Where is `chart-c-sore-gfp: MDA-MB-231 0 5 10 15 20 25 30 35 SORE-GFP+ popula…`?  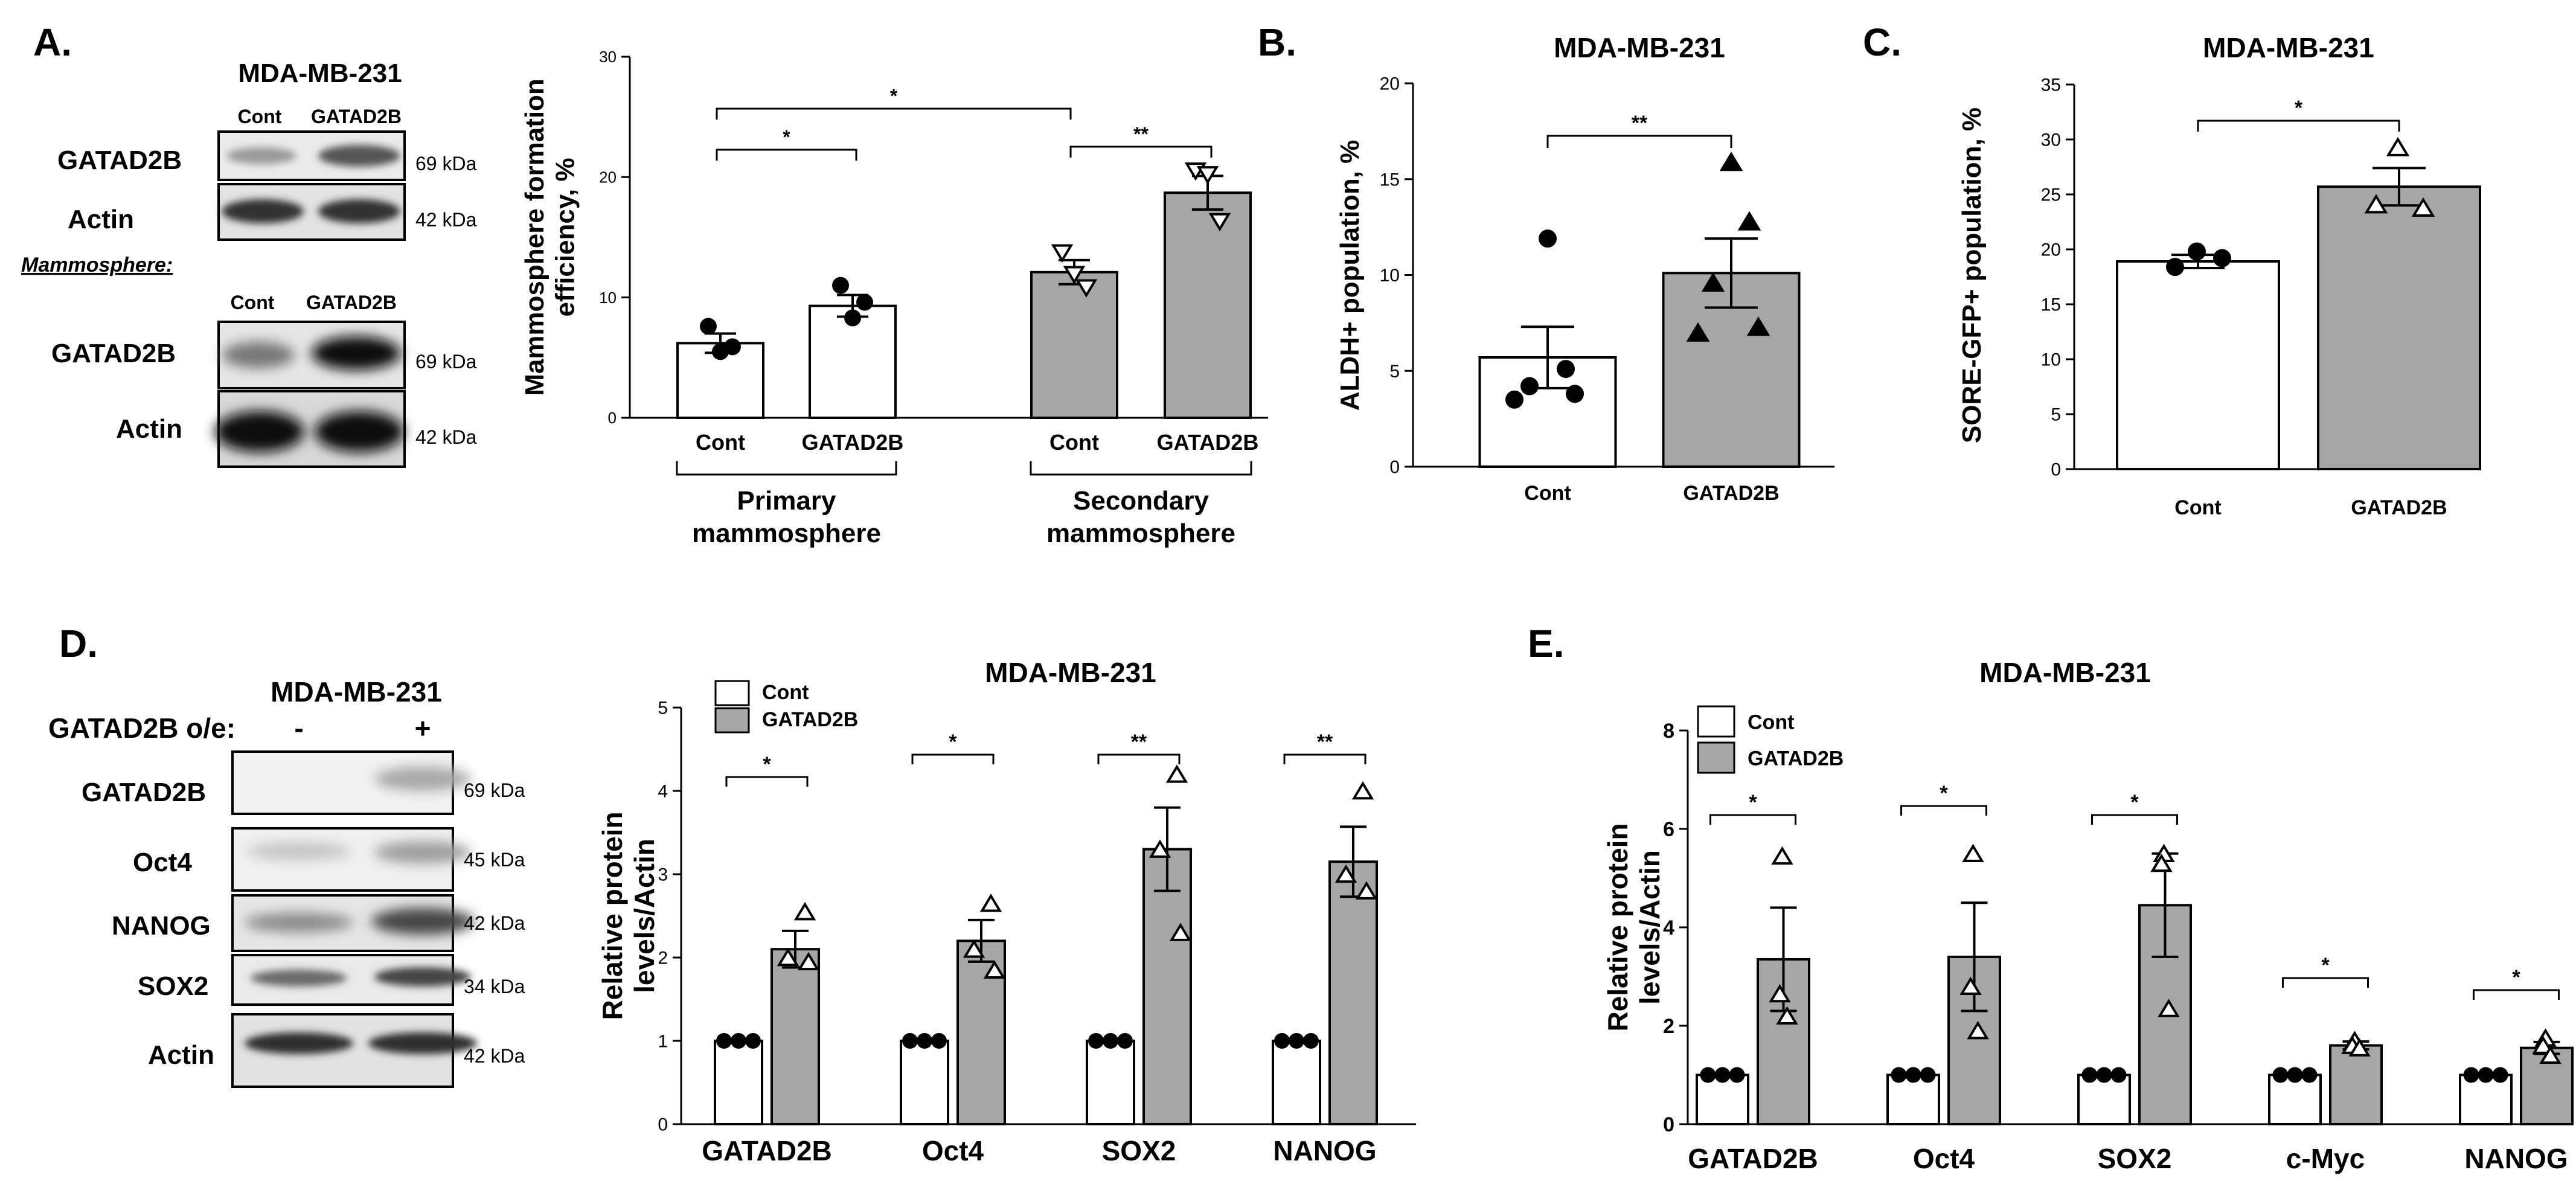 chart-c-sore-gfp: MDA-MB-231 0 5 10 15 20 25 30 35 SORE-GFP+ popula… is located at coordinates (2219, 275).